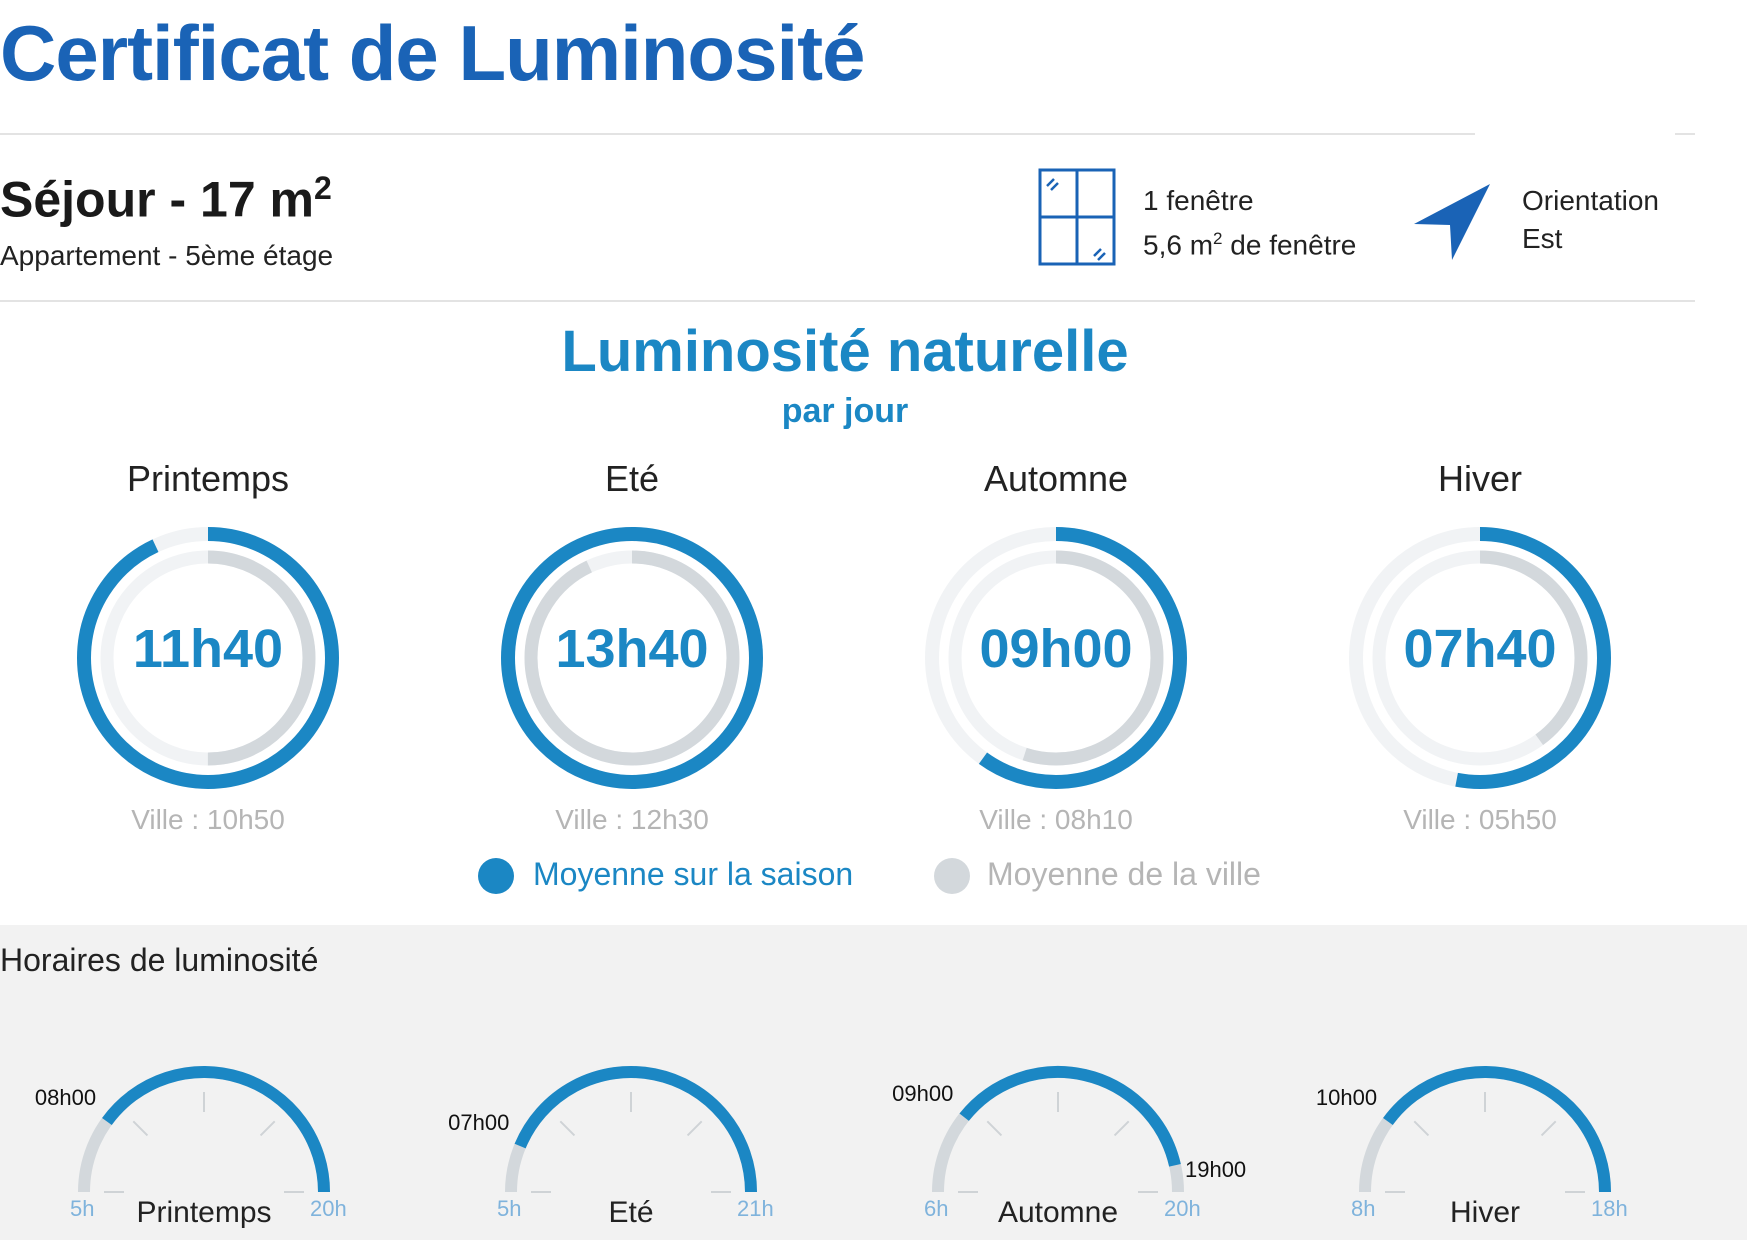 The image size is (1747, 1240). I want to click on orientation-info: Orientation Est, so click(1590, 220).